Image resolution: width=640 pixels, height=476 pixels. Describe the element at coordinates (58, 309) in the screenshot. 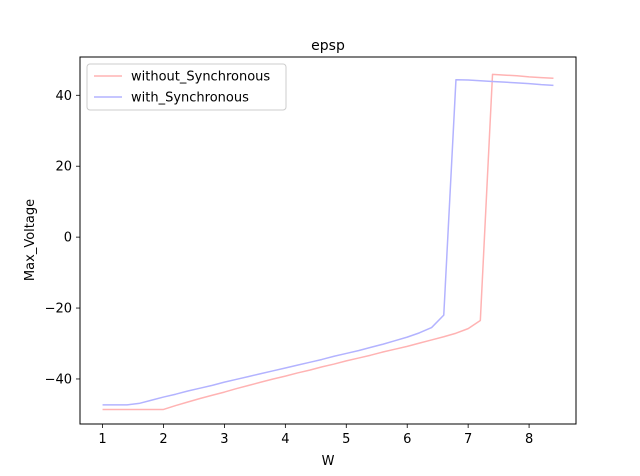

I see `y-tick-label: −20` at that location.